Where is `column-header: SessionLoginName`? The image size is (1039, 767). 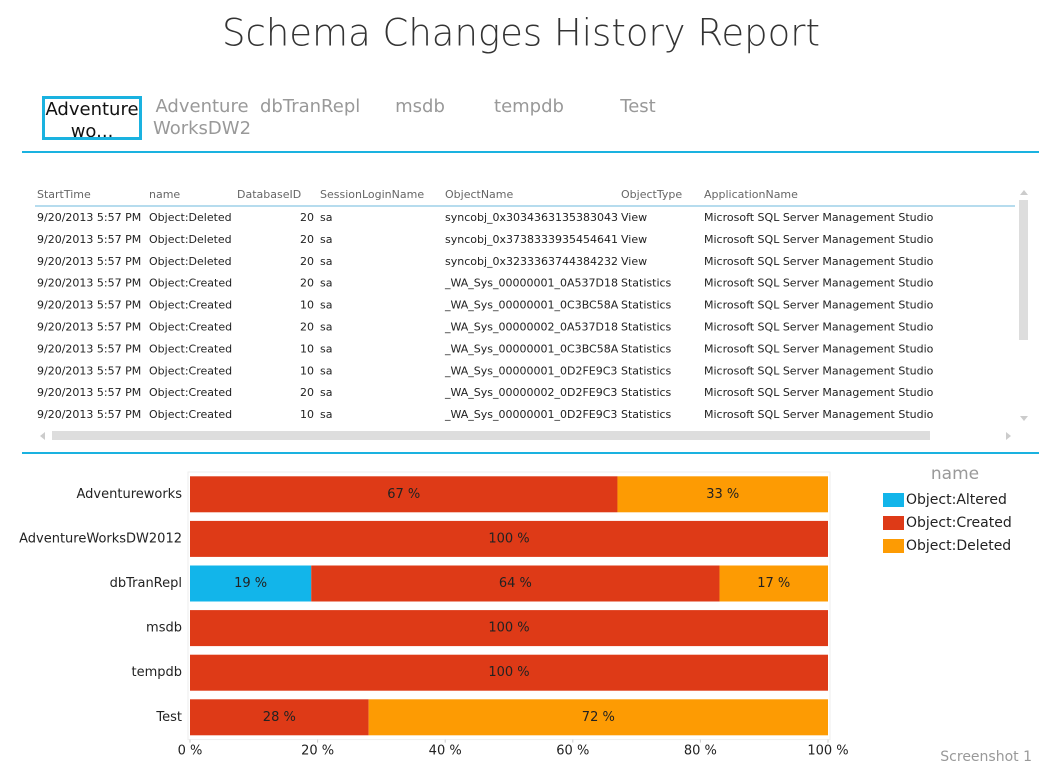 column-header: SessionLoginName is located at coordinates (372, 194).